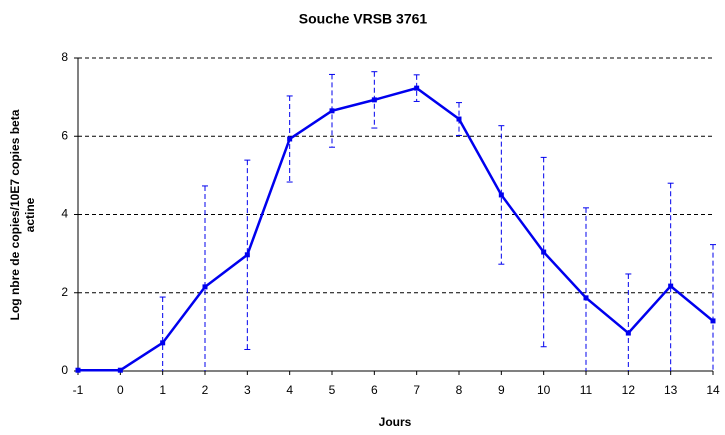  I want to click on x-tick-label: 14, so click(713, 390).